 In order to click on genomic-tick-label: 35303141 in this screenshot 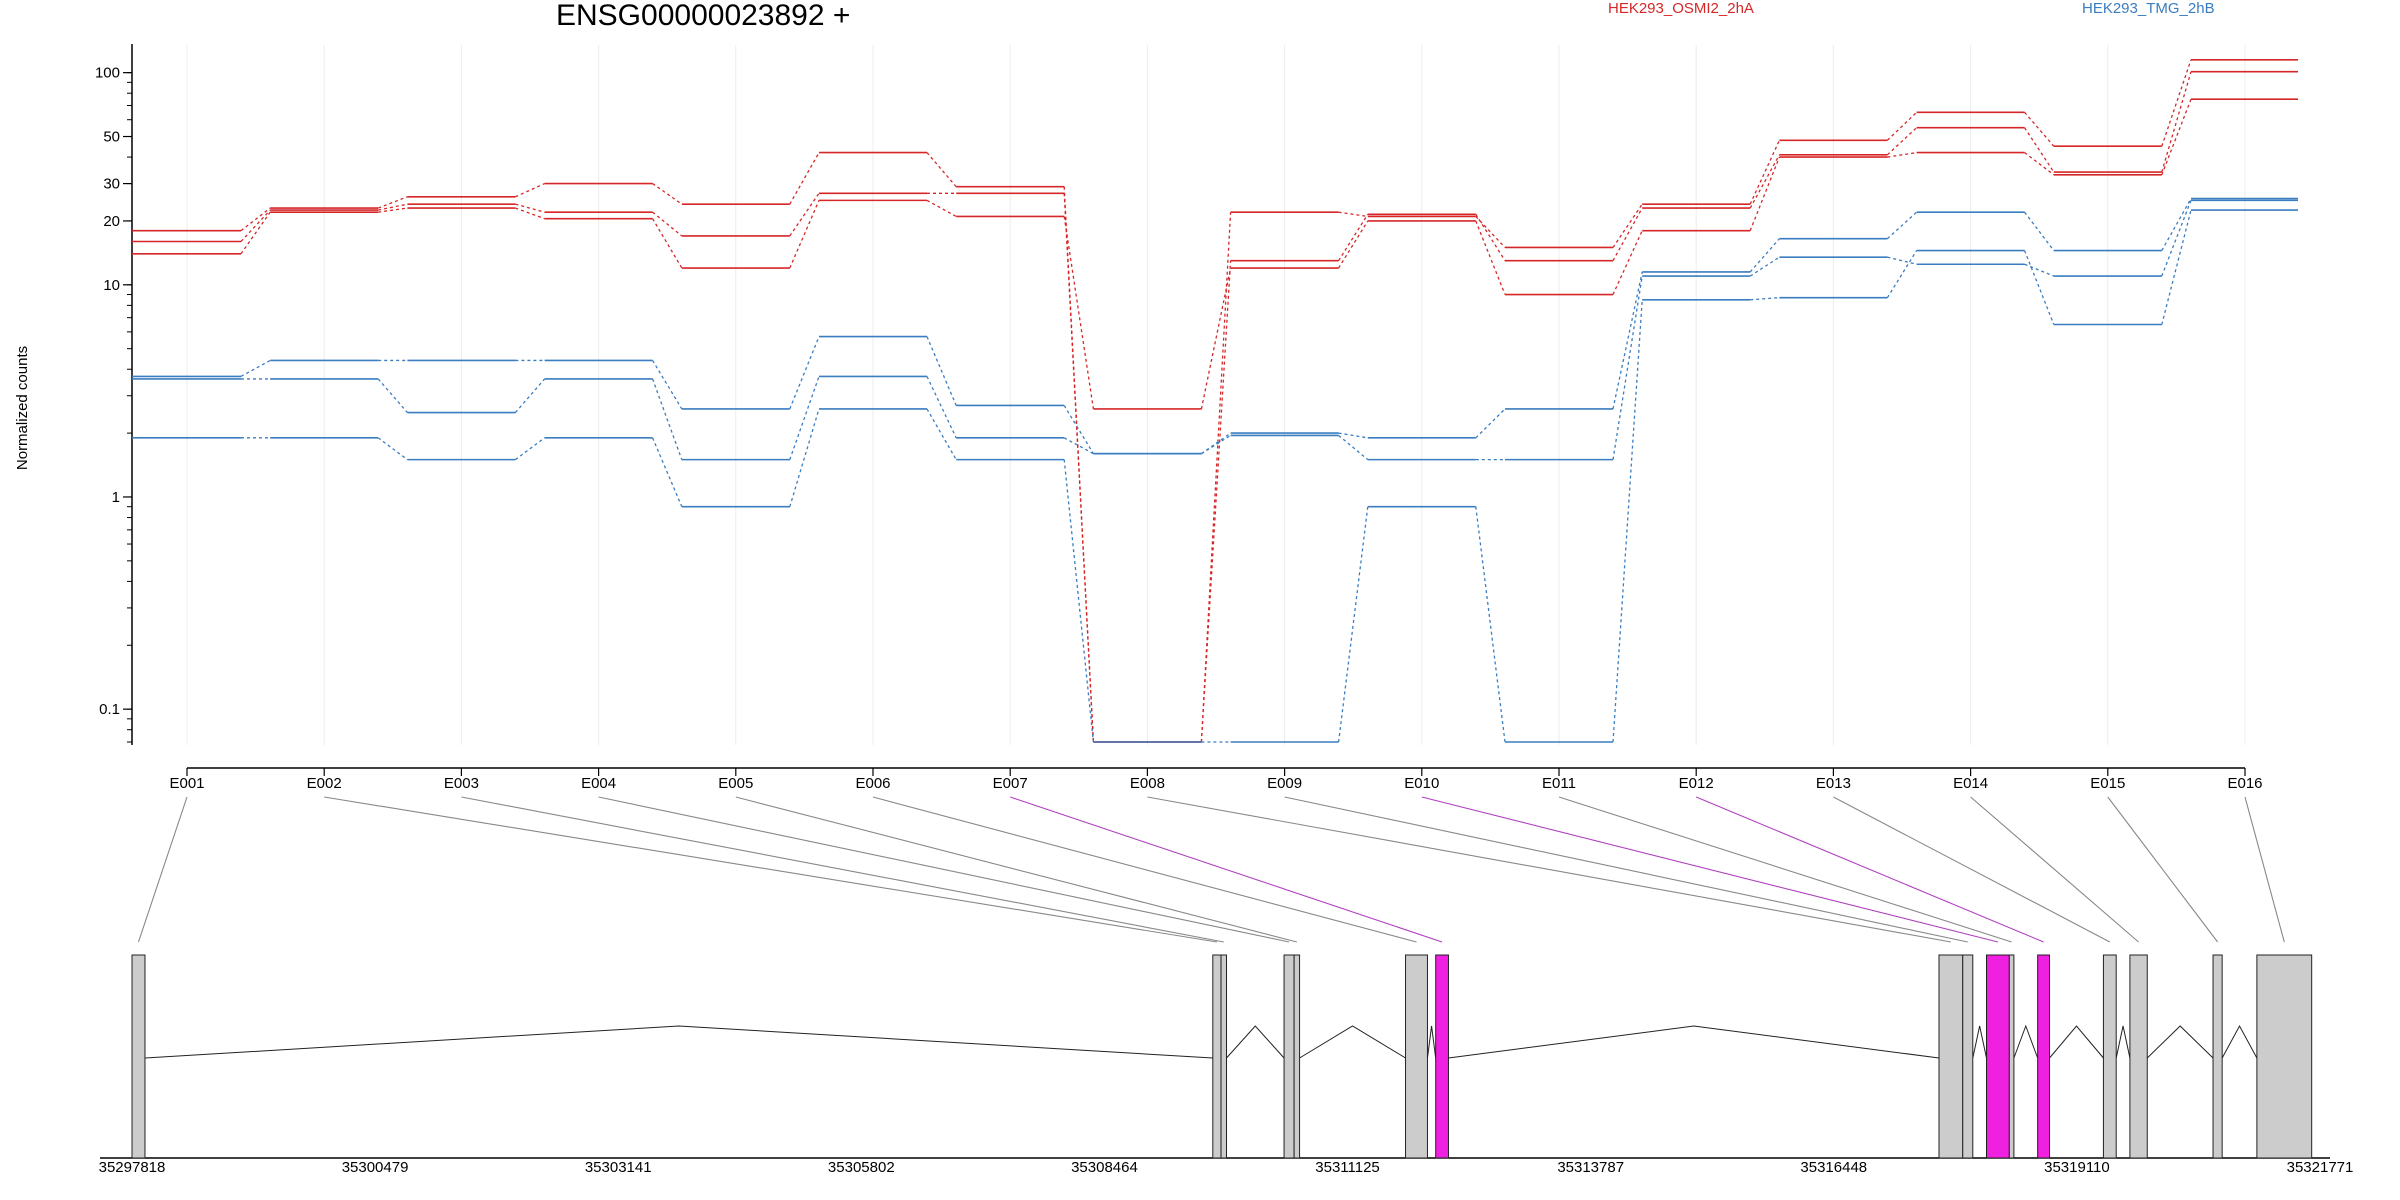, I will do `click(618, 1167)`.